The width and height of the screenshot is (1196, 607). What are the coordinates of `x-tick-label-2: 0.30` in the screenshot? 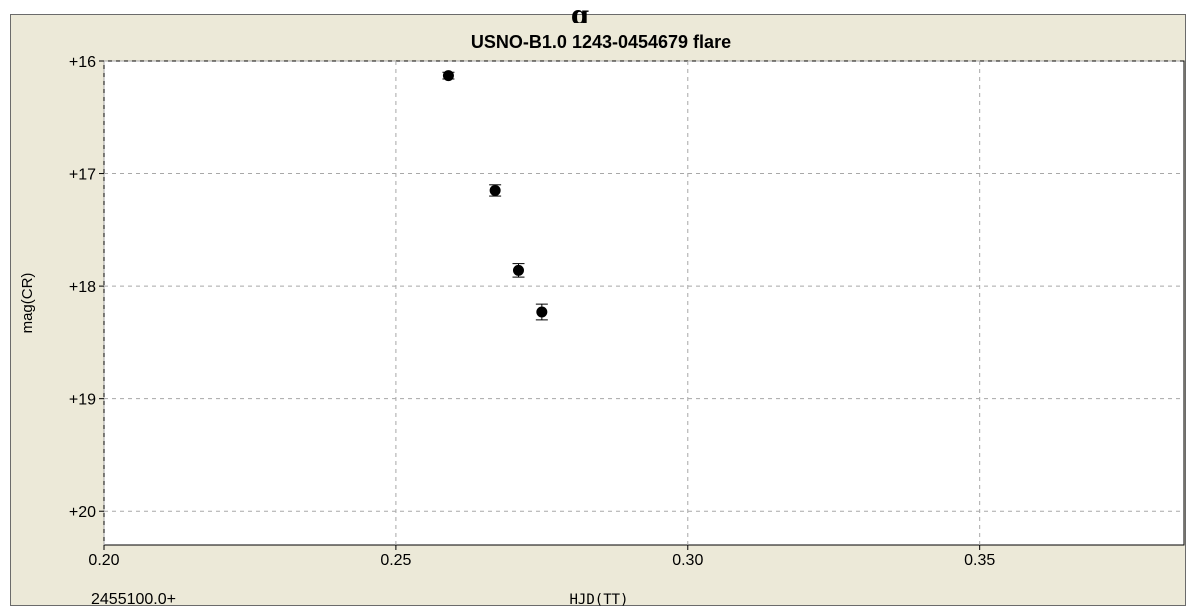 It's located at (687, 560).